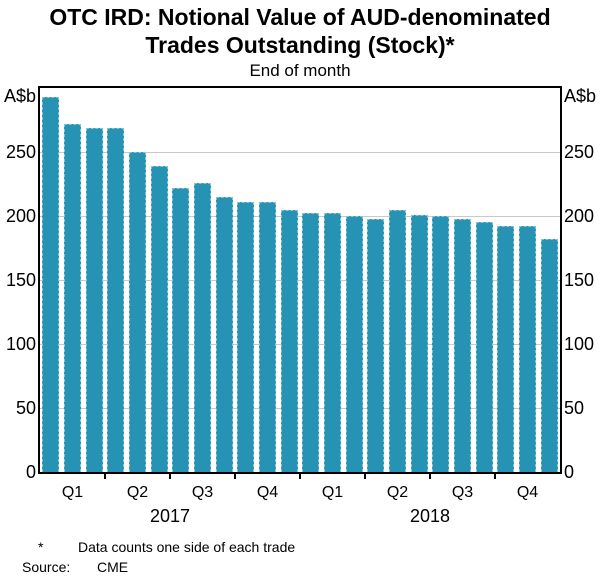  I want to click on x-quarter-label-4: Q1, so click(332, 492).